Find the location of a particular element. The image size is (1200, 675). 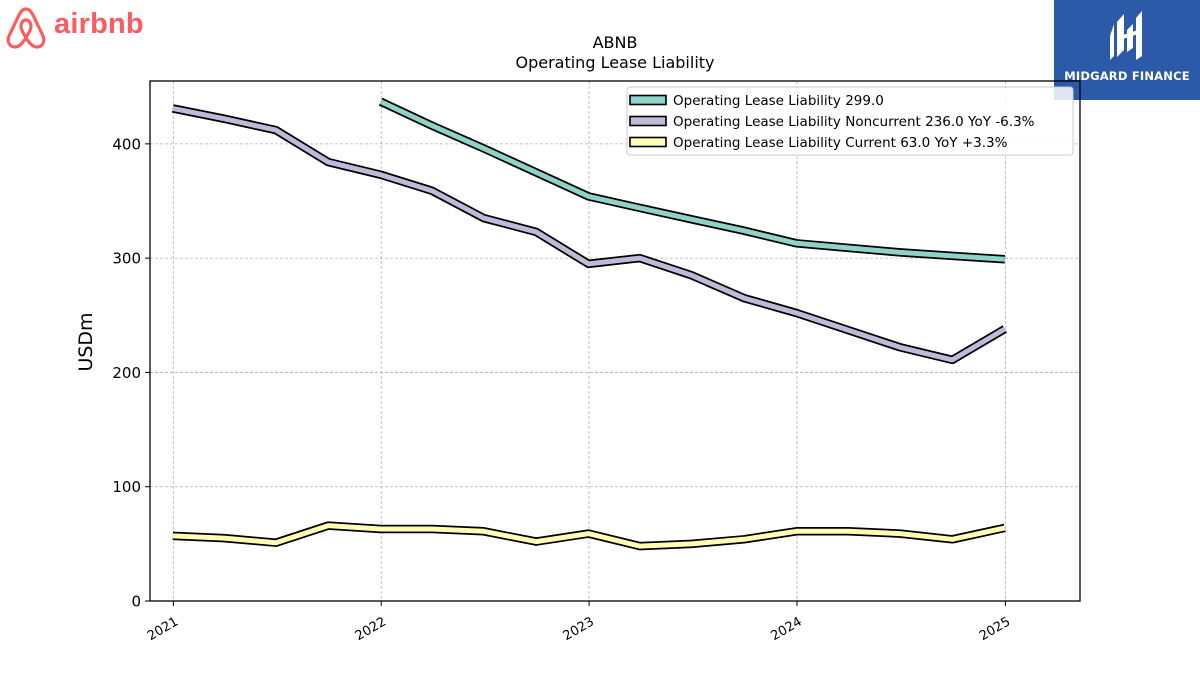

airbnb-logo: airbnb is located at coordinates (74, 27).